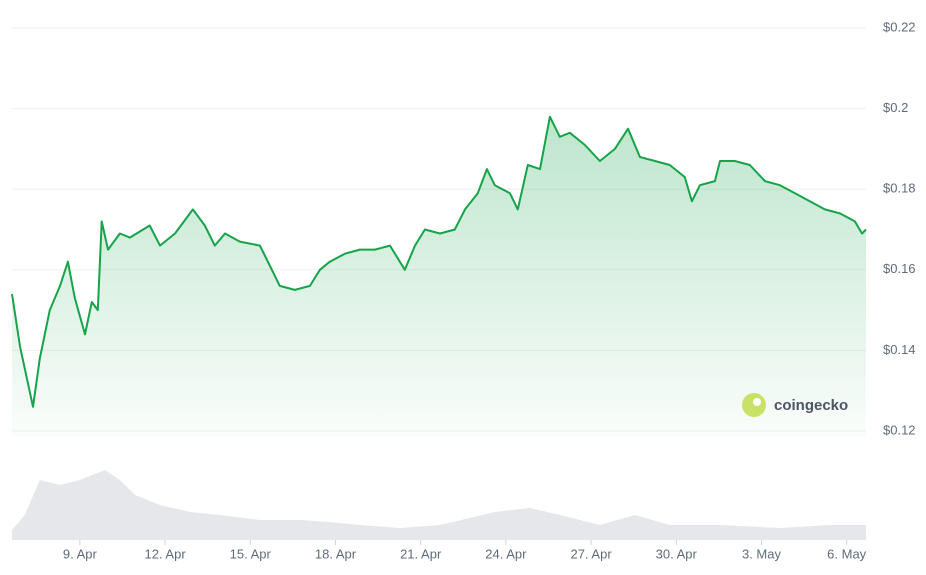 Image resolution: width=926 pixels, height=575 pixels. What do you see at coordinates (421, 553) in the screenshot?
I see `x-tick-label: 21. Apr` at bounding box center [421, 553].